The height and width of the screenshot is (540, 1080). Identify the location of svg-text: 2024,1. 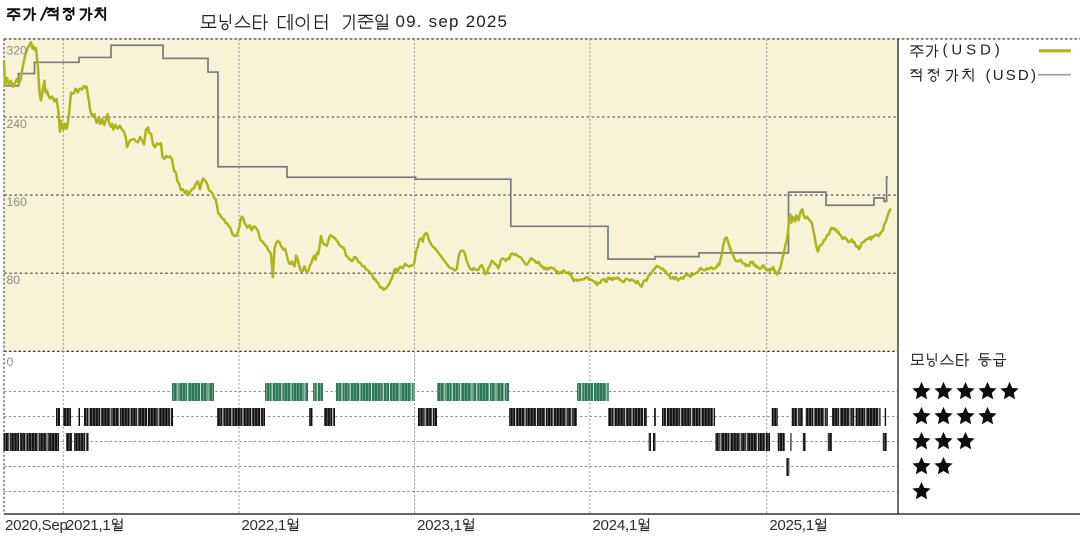
(614, 525).